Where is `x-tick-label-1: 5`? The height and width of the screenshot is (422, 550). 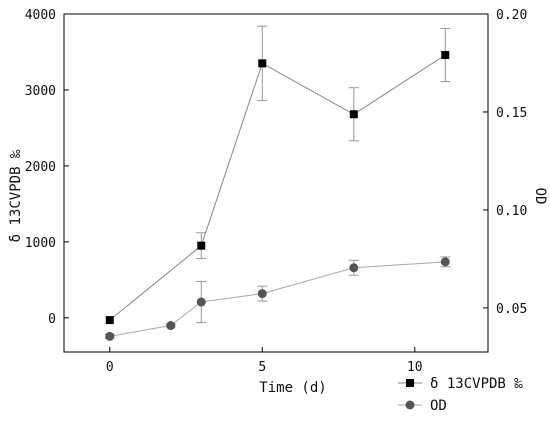
x-tick-label-1: 5 is located at coordinates (262, 367).